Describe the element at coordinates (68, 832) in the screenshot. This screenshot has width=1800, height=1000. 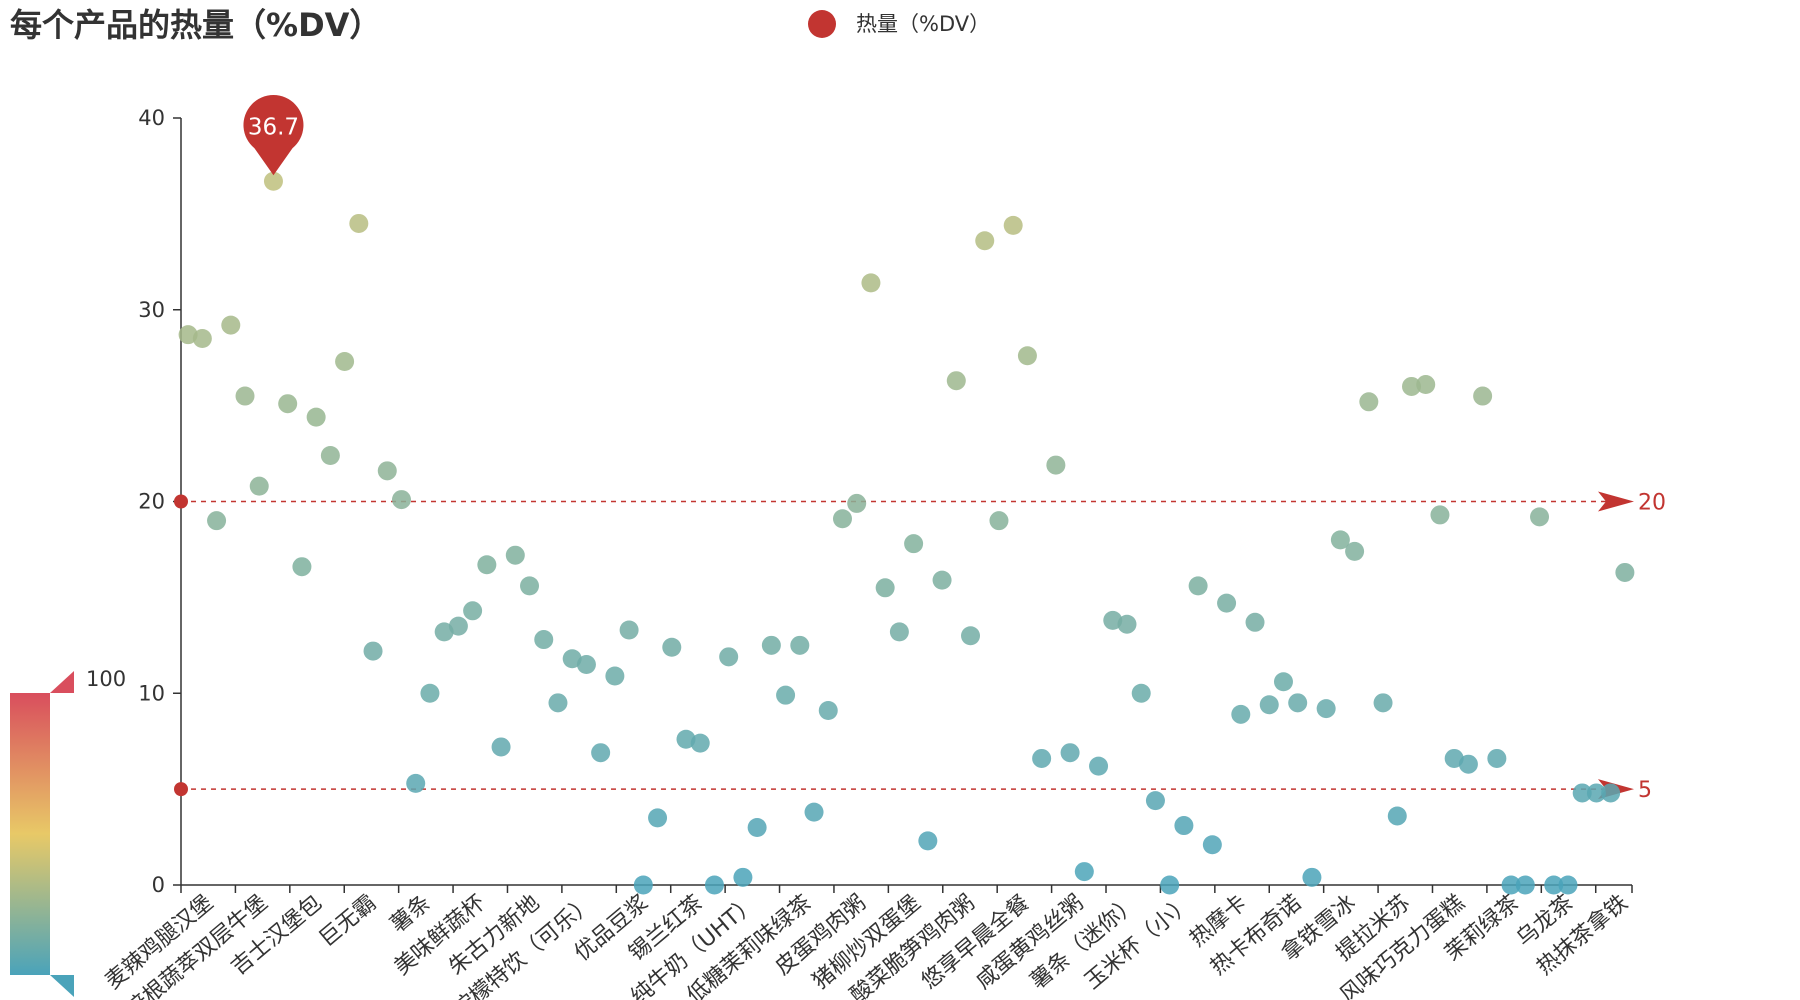
I see `visual-map: 100` at that location.